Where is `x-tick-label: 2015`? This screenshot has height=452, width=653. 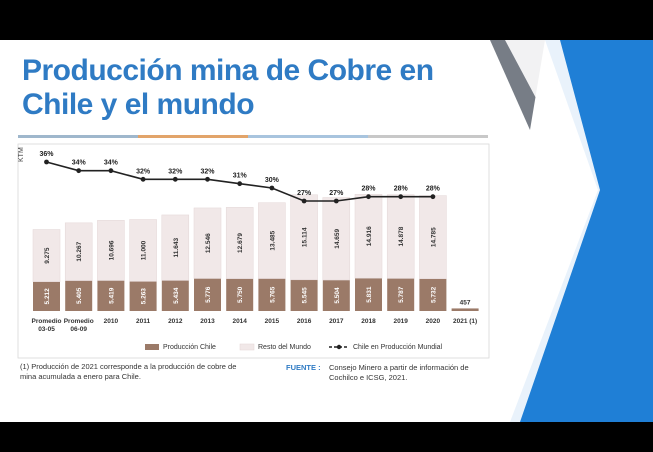 x-tick-label: 2015 is located at coordinates (272, 321).